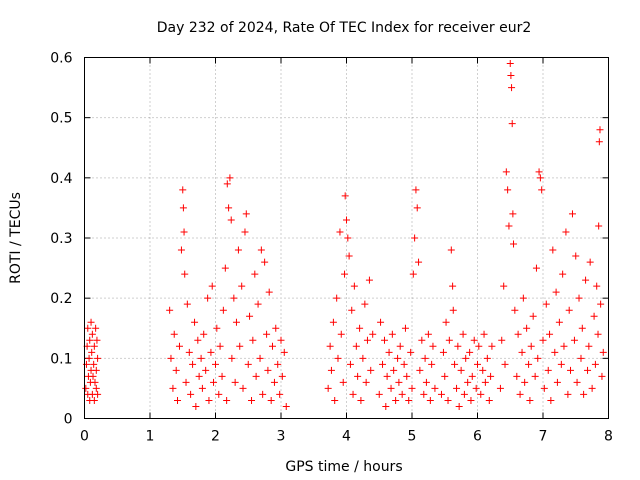 The image size is (640, 480). What do you see at coordinates (68, 420) in the screenshot?
I see `y-tick-label: 0` at bounding box center [68, 420].